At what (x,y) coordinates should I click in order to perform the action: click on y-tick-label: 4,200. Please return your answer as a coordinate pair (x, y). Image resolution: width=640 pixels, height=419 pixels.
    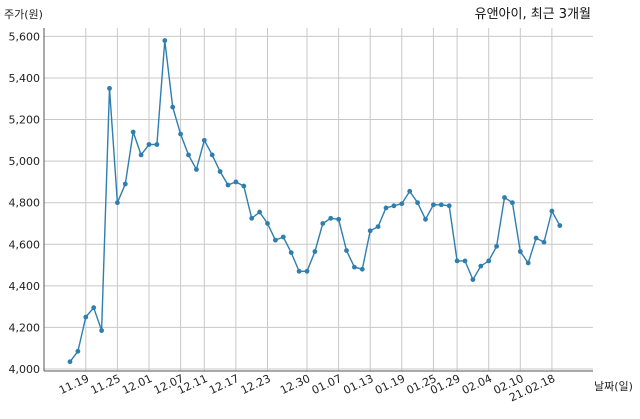
    Looking at the image, I should click on (25, 327).